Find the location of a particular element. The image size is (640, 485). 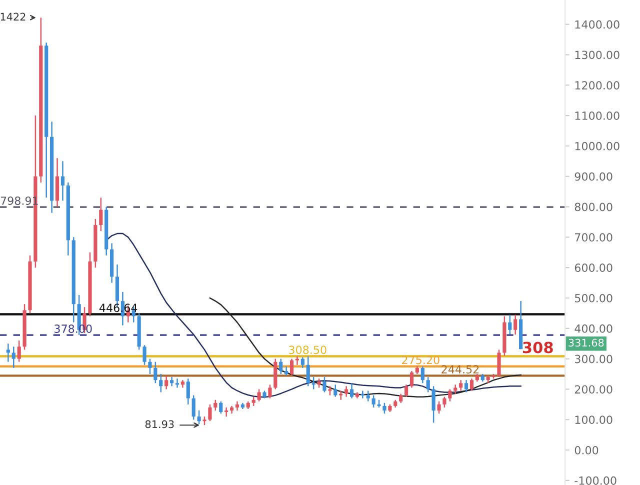

y-tick-label: 1200.00 is located at coordinates (597, 85).